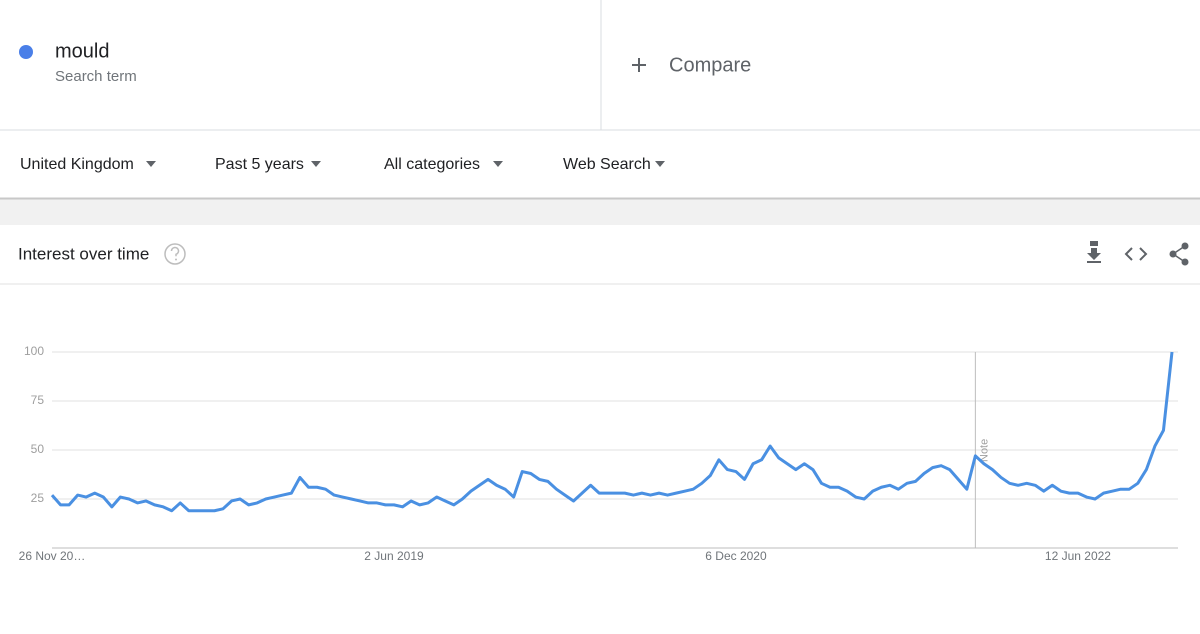 This screenshot has height=634, width=1200. I want to click on term-dot, so click(26, 52).